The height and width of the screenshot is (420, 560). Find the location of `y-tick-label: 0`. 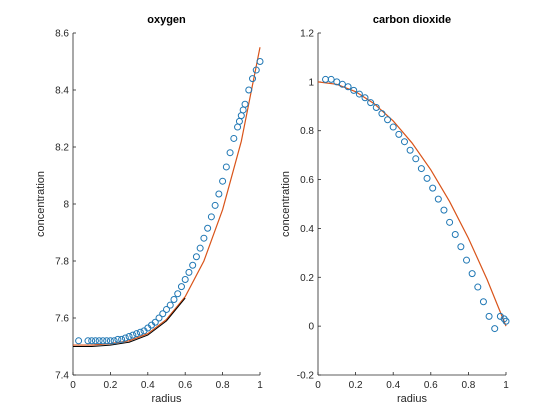

y-tick-label: 0 is located at coordinates (311, 327).